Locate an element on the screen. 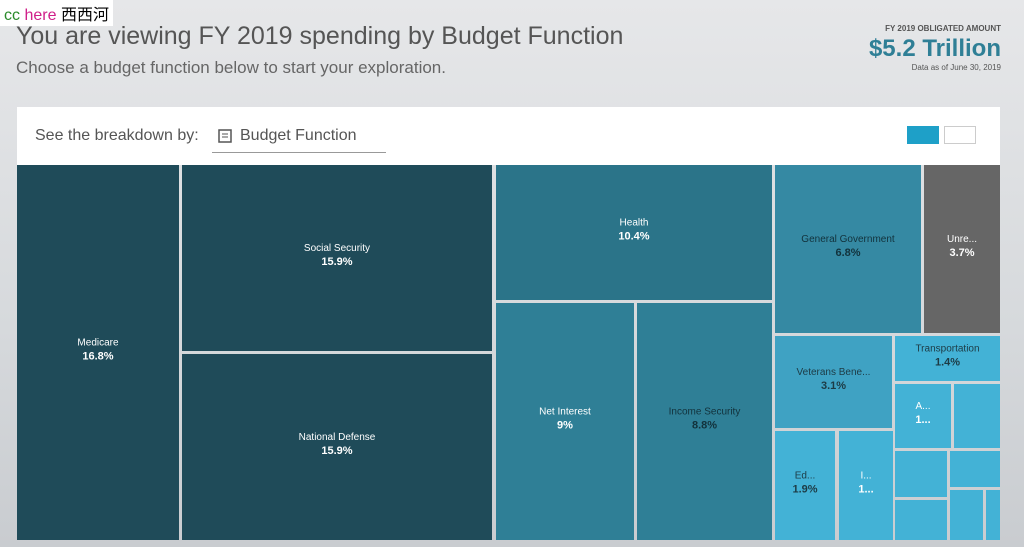 The width and height of the screenshot is (1024, 547). breakdown-value: Budget Function is located at coordinates (298, 135).